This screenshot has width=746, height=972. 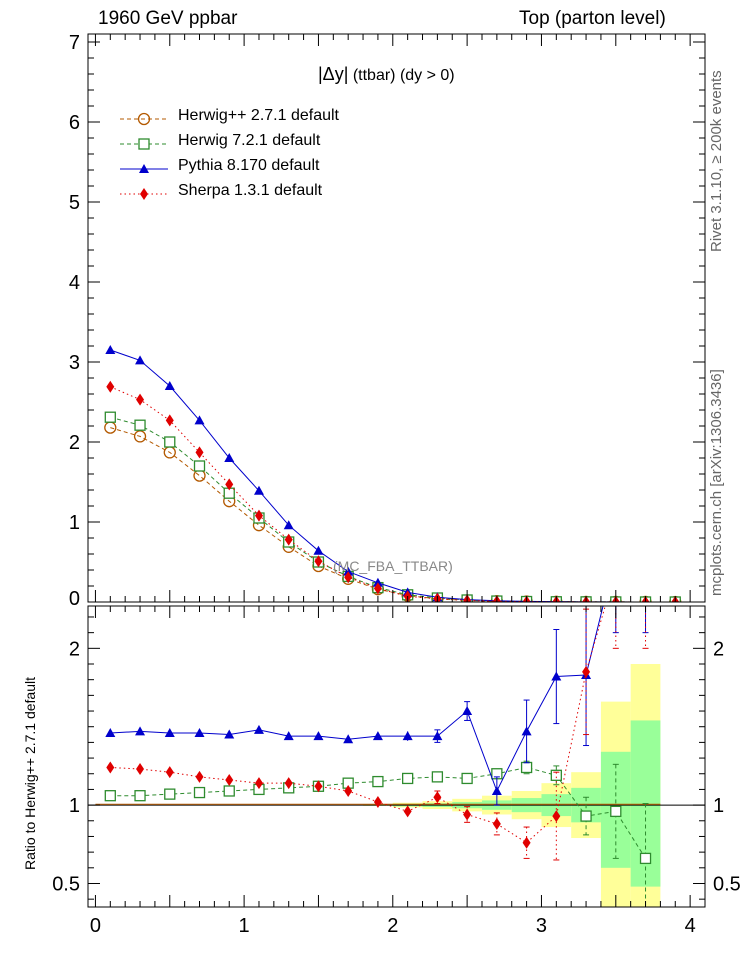 What do you see at coordinates (74, 443) in the screenshot?
I see `main-ytick-label: 2` at bounding box center [74, 443].